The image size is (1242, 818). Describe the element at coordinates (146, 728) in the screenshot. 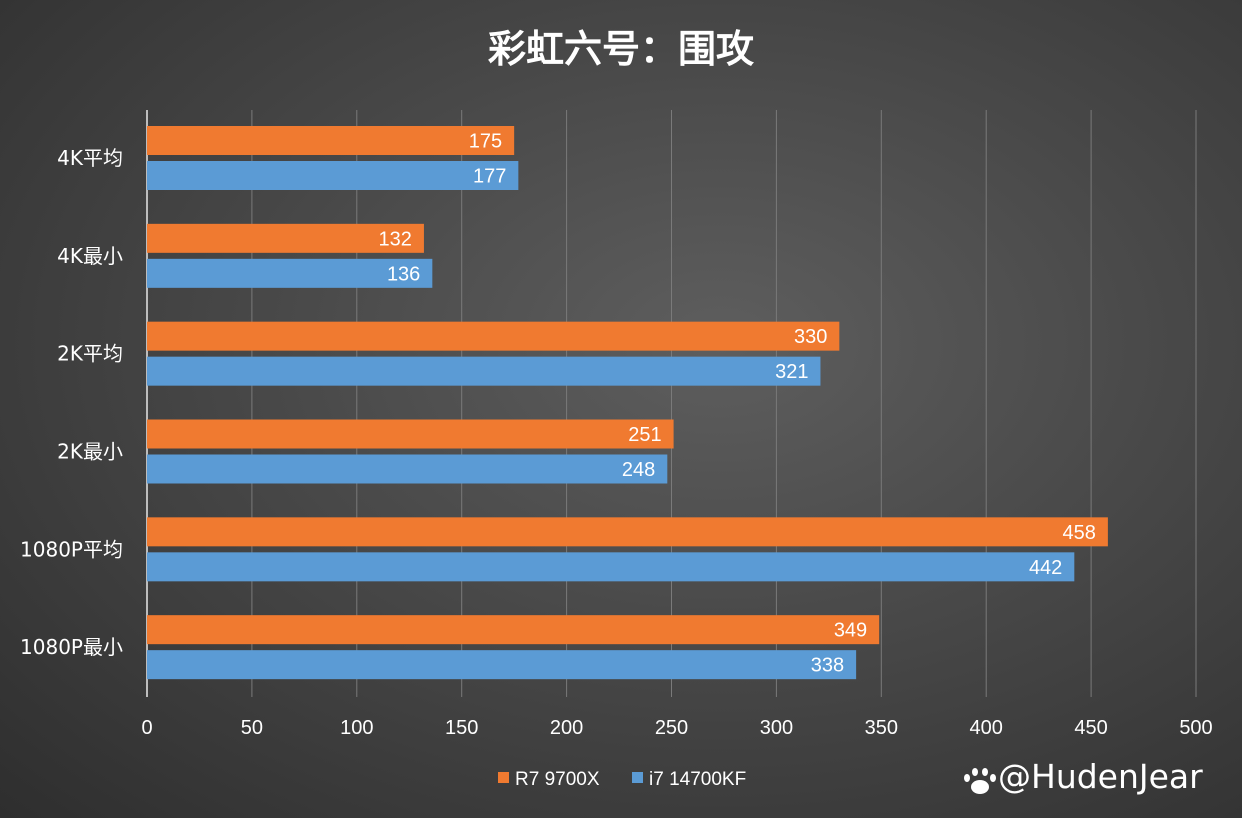

I see `x-tick-label: 0` at that location.